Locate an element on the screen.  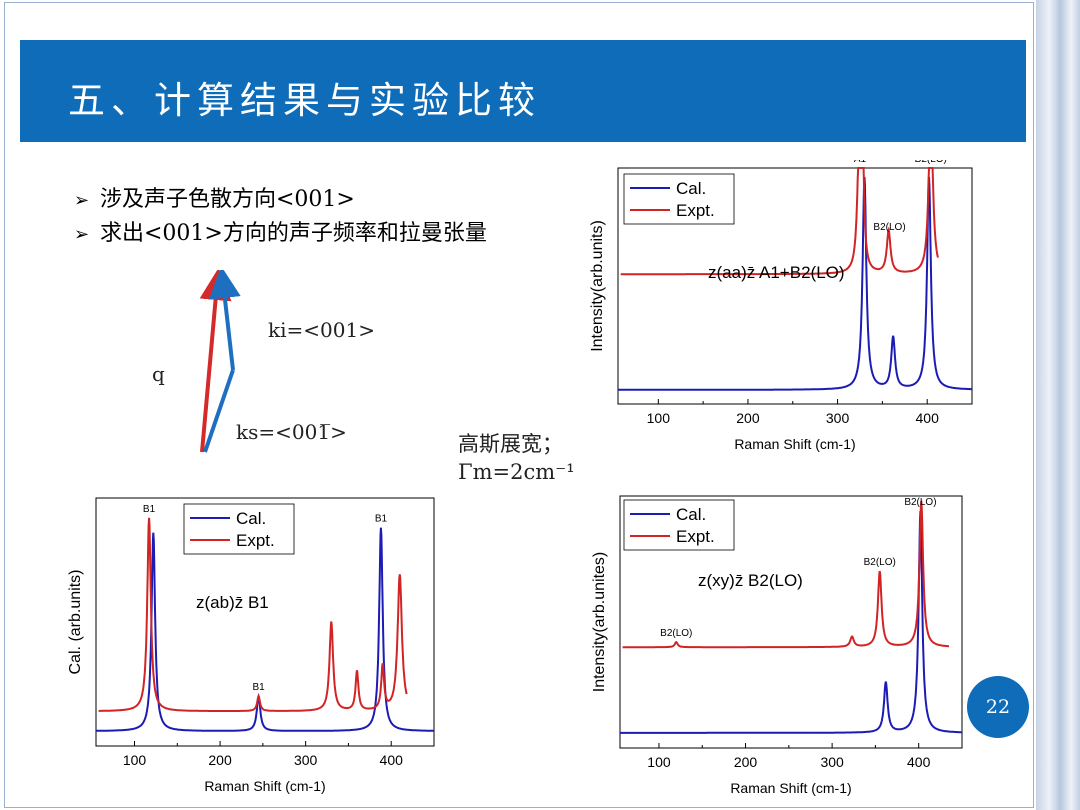
broadening-note: 高斯展宽； is located at coordinates (510, 444).